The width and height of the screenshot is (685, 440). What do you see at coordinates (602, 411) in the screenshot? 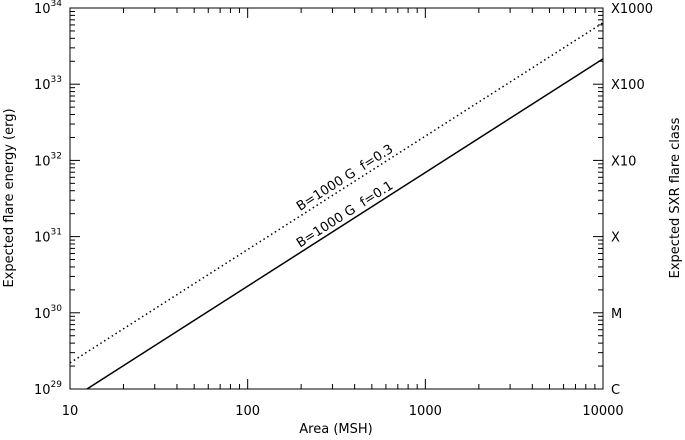
I see `x-tick-label: 10000` at bounding box center [602, 411].